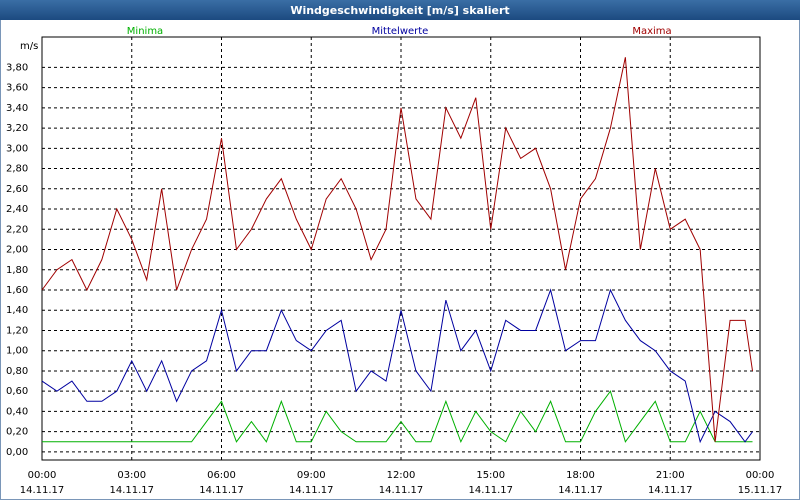  I want to click on y-tick-label: 2,40, so click(17, 209).